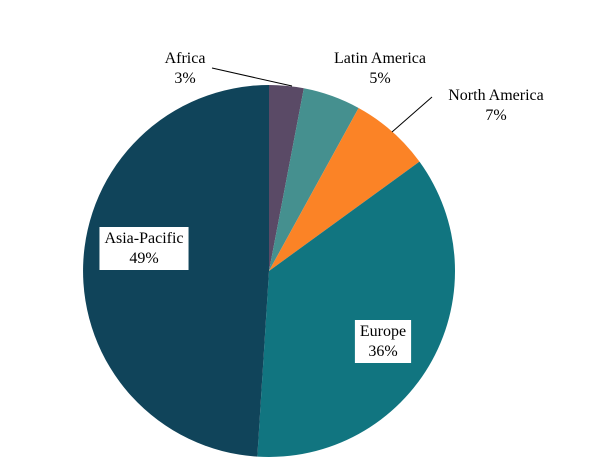 The width and height of the screenshot is (605, 471). What do you see at coordinates (496, 105) in the screenshot?
I see `label-north-america: North America 7%` at bounding box center [496, 105].